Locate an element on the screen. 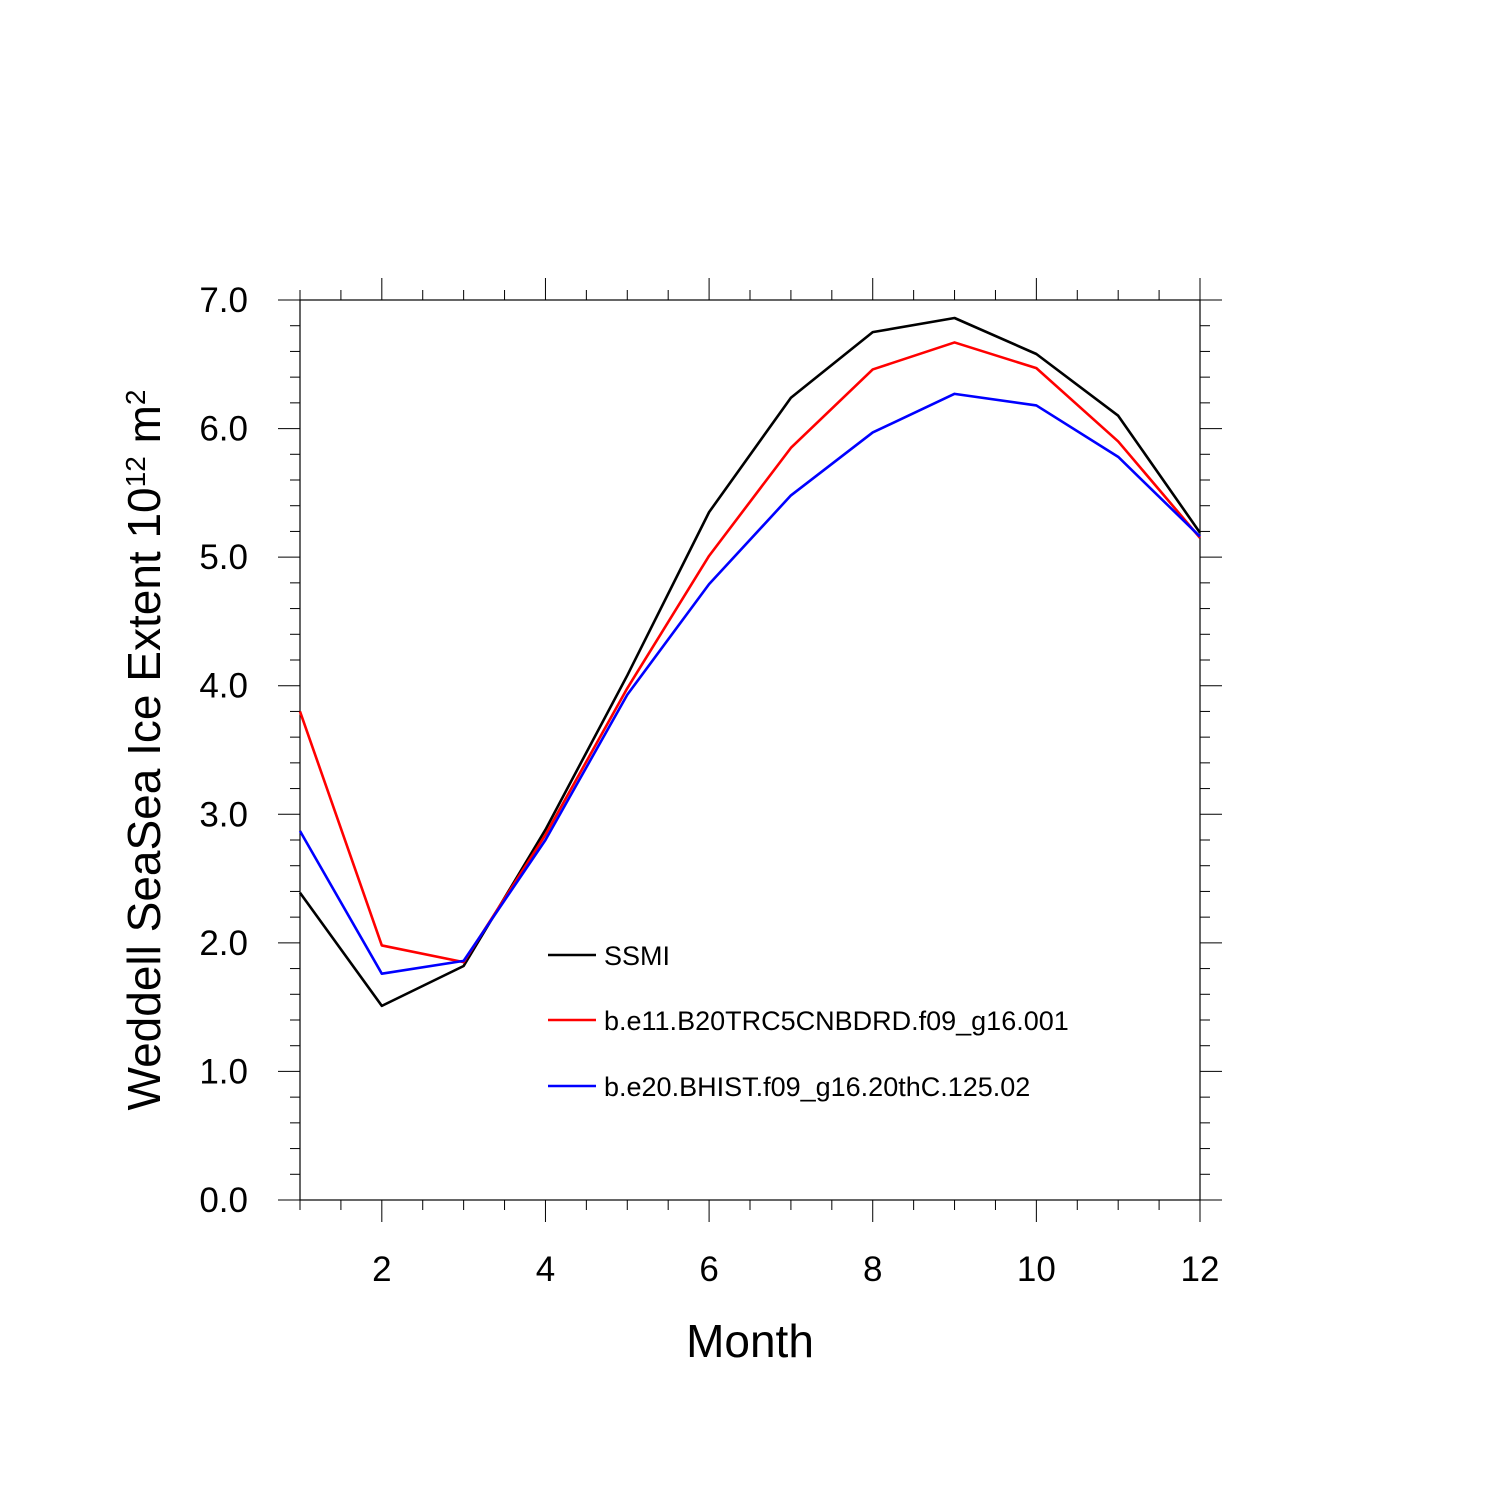 The image size is (1500, 1500). x-tick-label: 10 is located at coordinates (1036, 1269).